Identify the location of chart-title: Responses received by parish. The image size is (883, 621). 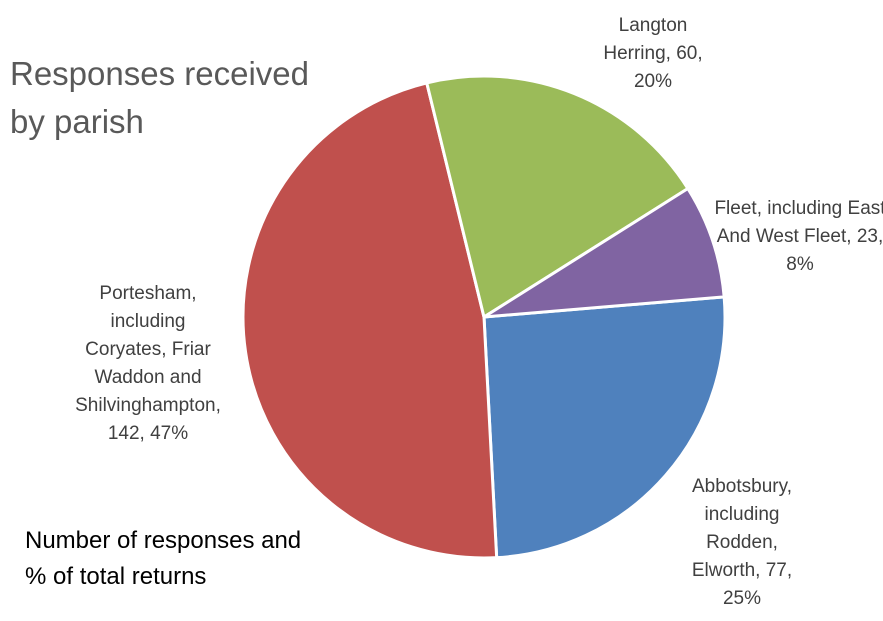
(159, 97).